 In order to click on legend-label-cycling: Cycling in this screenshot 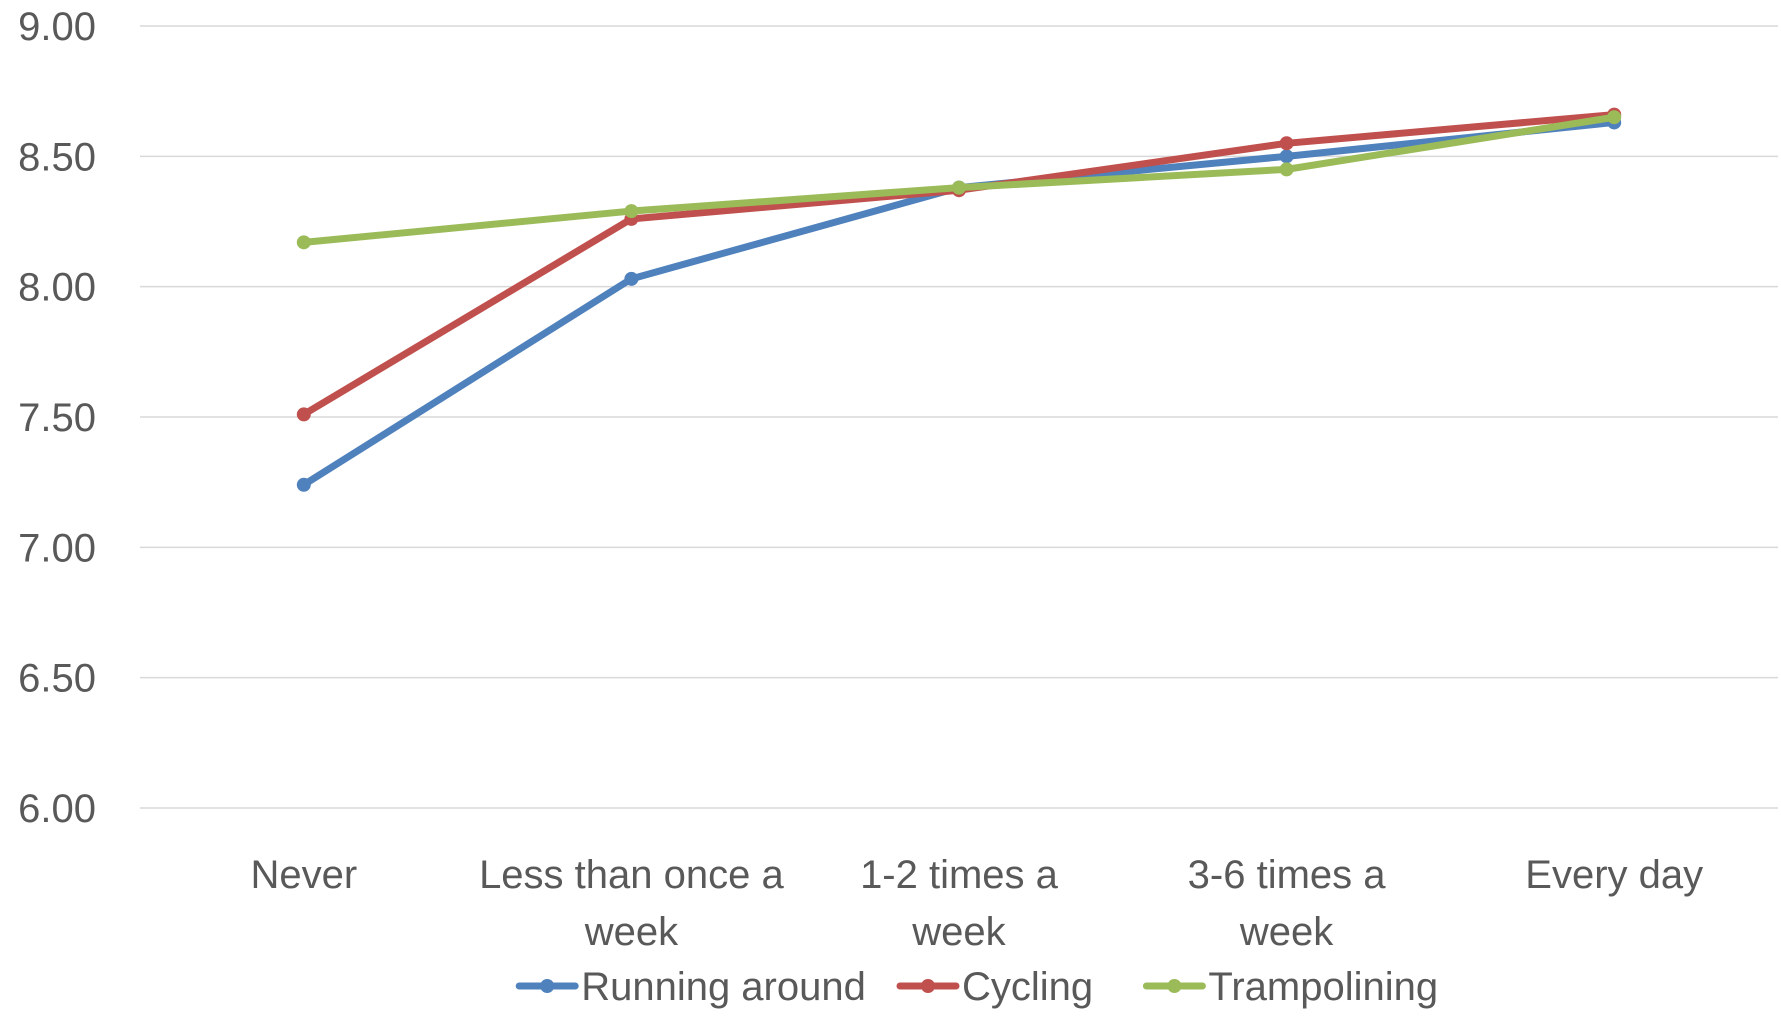, I will do `click(1027, 987)`.